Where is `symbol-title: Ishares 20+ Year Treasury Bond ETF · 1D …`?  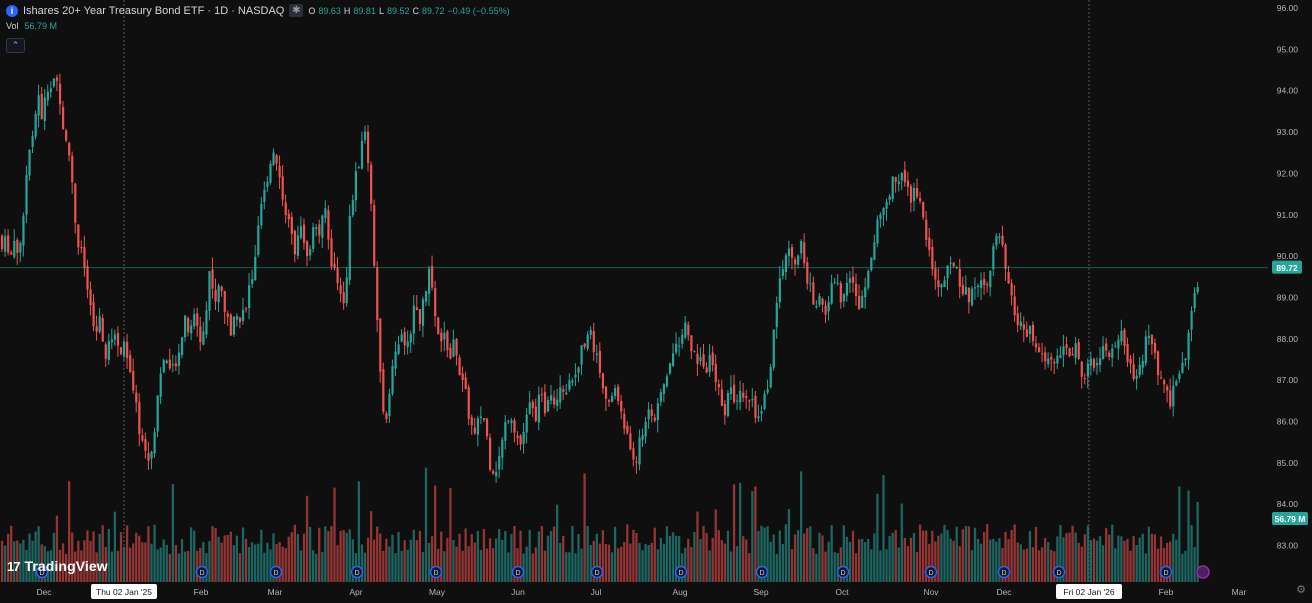 symbol-title: Ishares 20+ Year Treasury Bond ETF · 1D … is located at coordinates (154, 10).